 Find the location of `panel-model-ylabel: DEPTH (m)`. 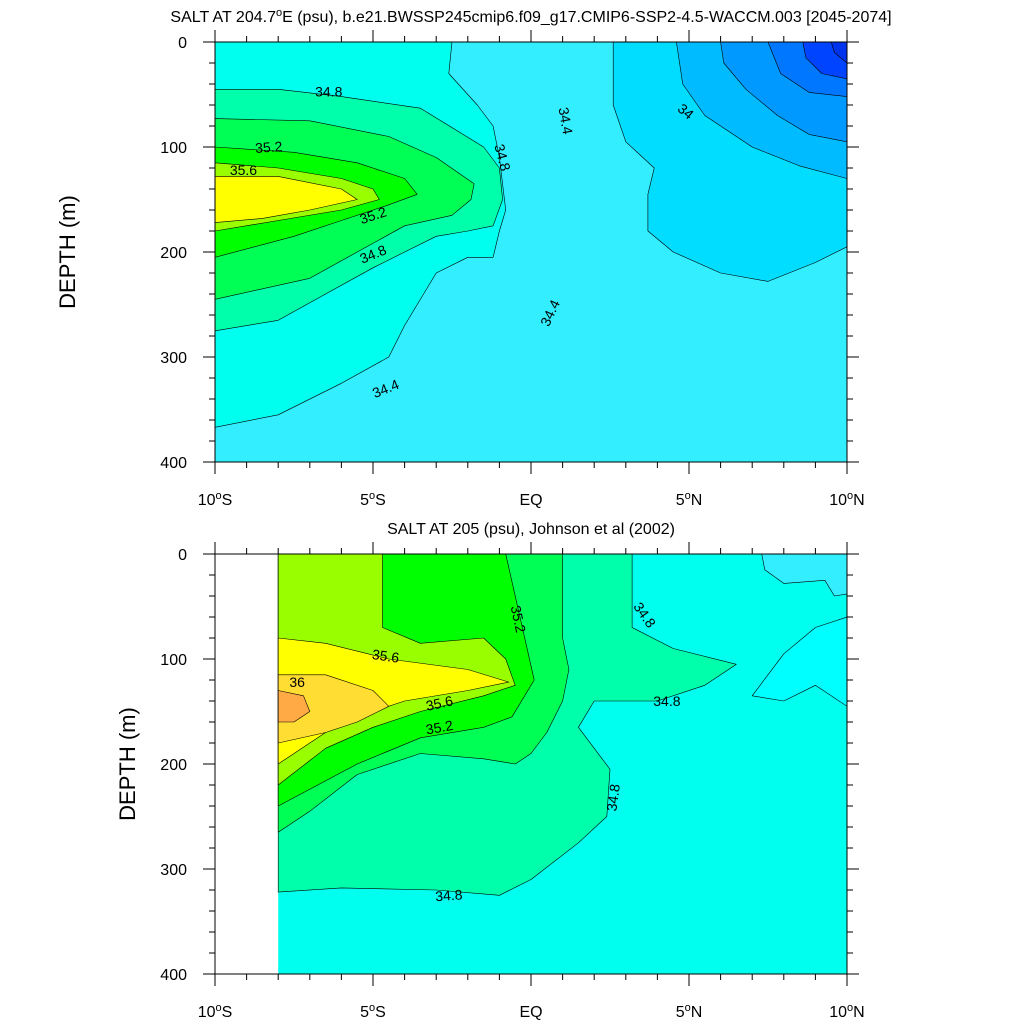

panel-model-ylabel: DEPTH (m) is located at coordinates (67, 252).